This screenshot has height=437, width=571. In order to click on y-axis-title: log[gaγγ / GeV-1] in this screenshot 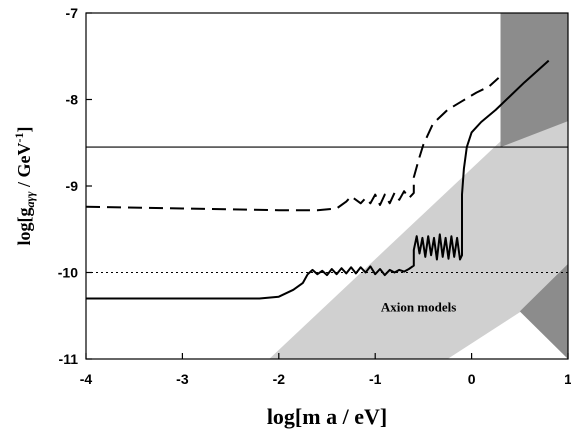, I will do `click(24, 186)`.